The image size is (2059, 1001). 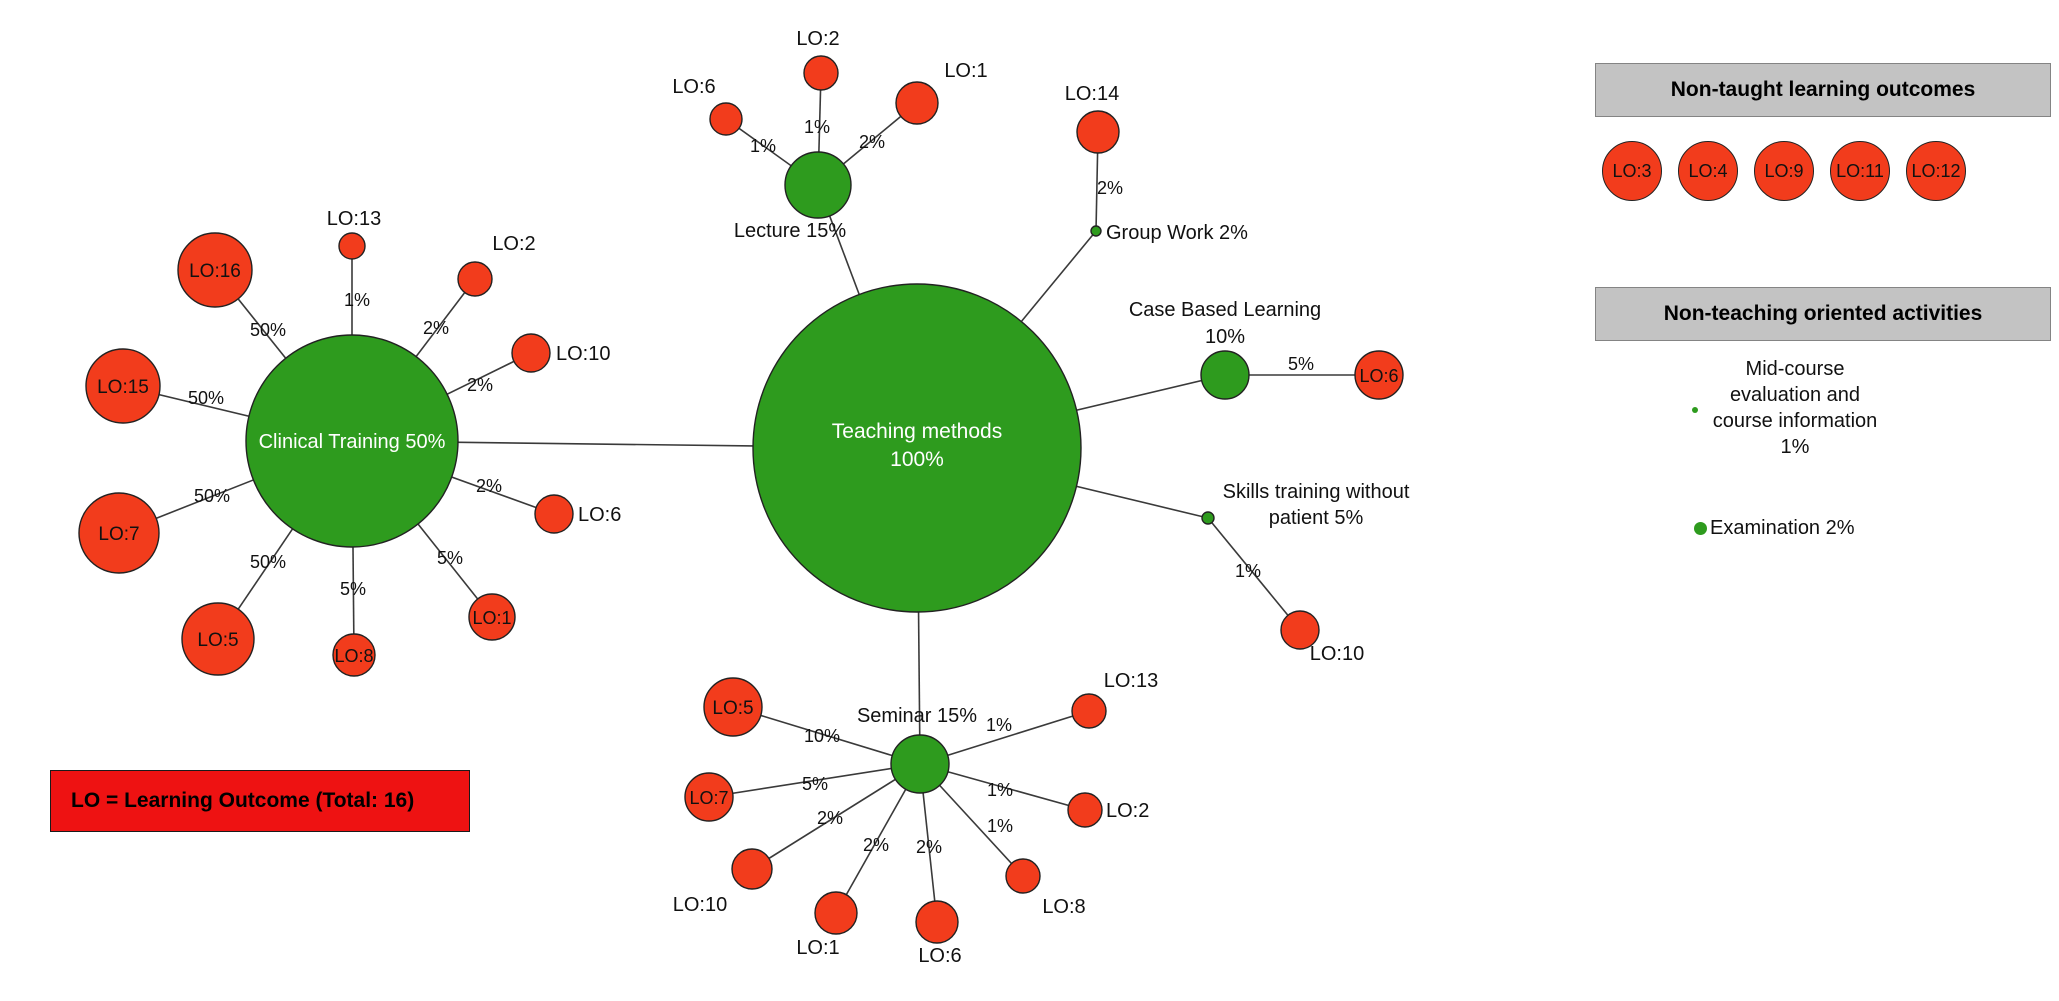 I want to click on node-label-lecture: Lecture 15%, so click(x=790, y=231).